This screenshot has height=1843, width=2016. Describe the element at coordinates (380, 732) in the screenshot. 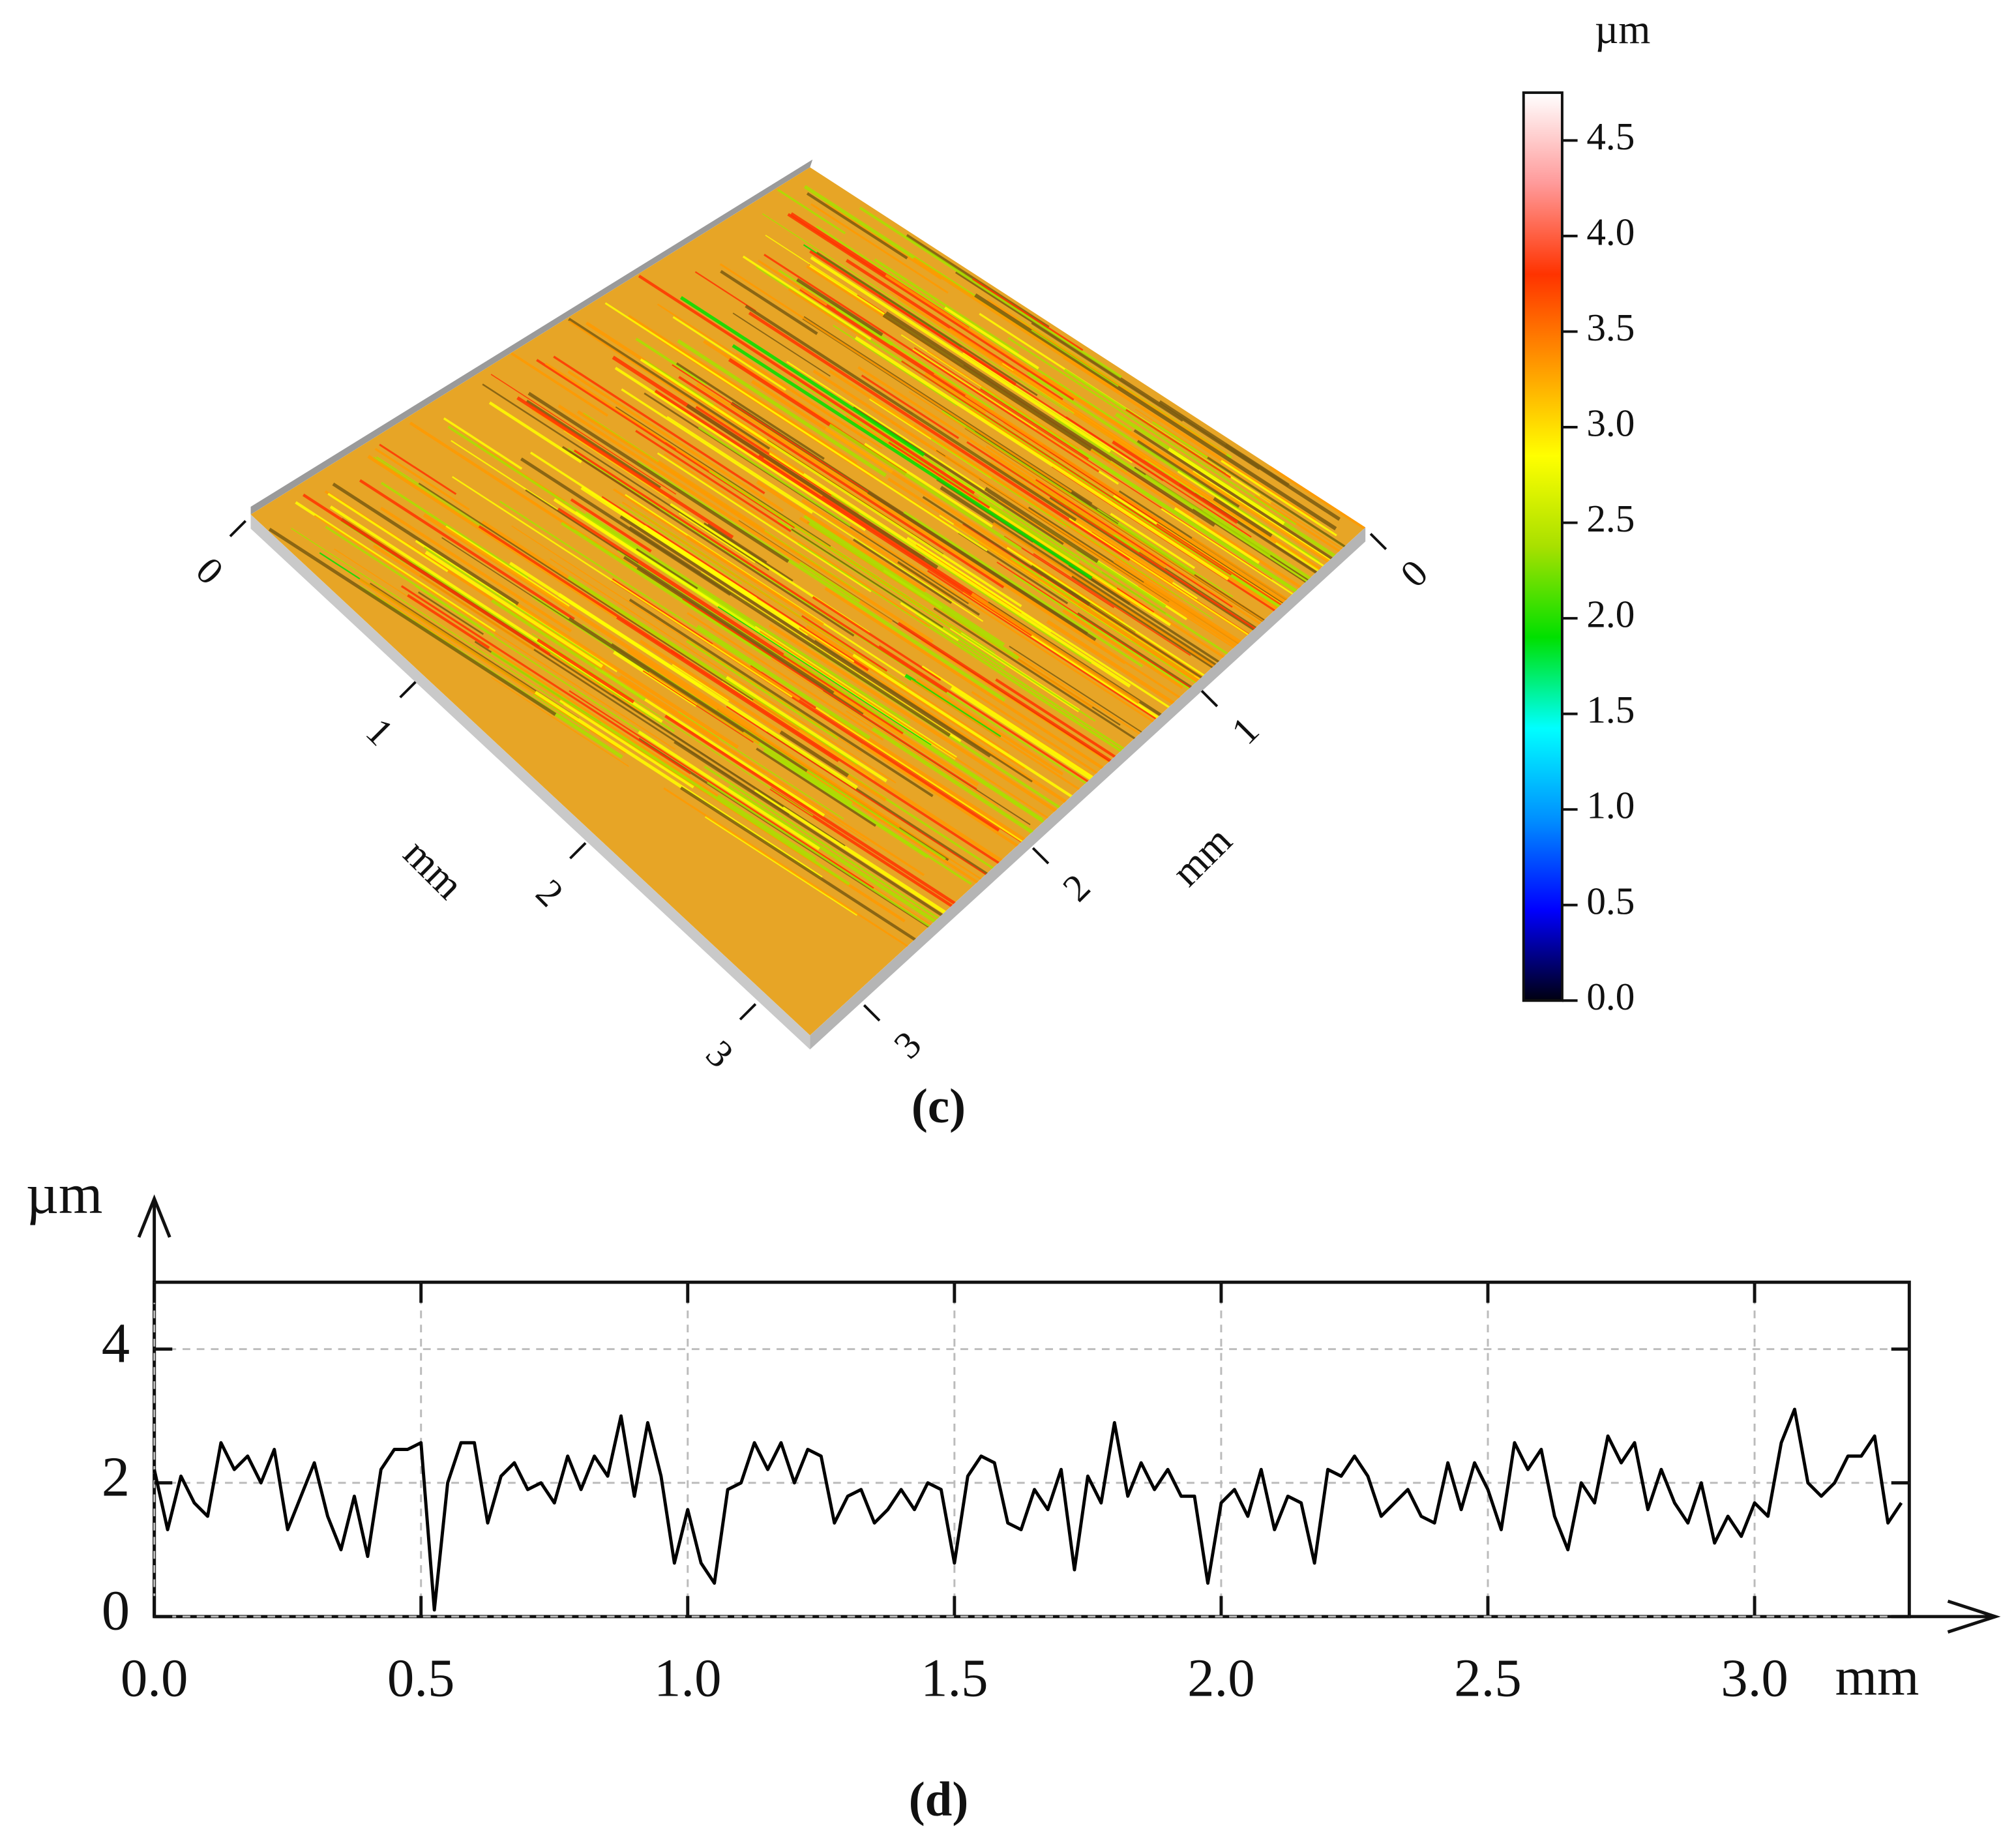

I see `x-tick-label: 1` at that location.